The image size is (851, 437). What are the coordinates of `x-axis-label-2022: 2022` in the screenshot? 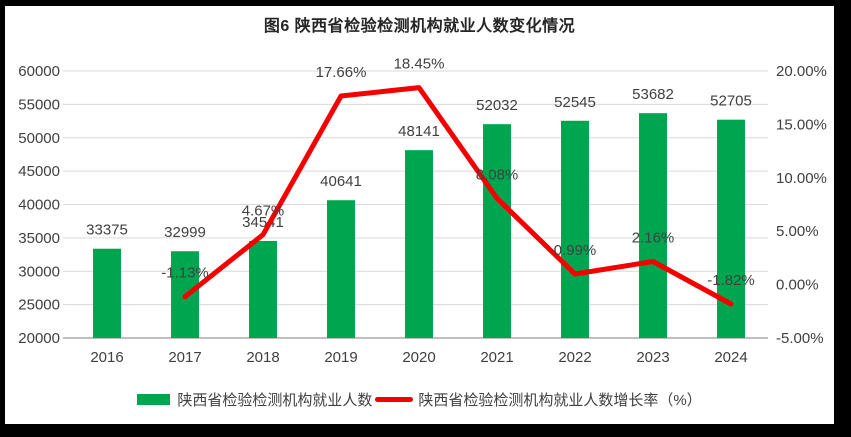 It's located at (574, 357).